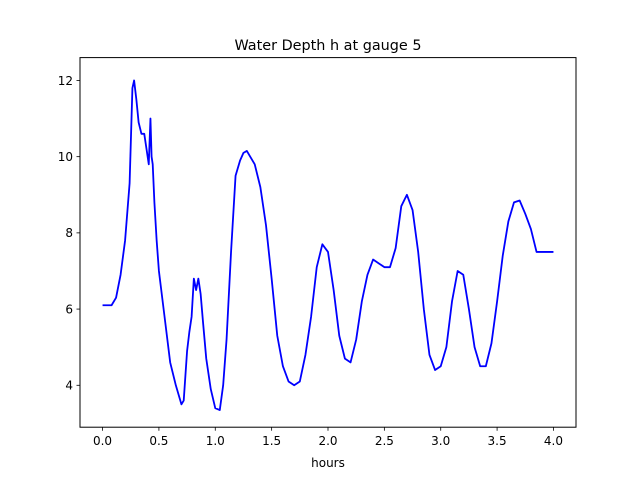 This screenshot has width=640, height=480. Describe the element at coordinates (384, 441) in the screenshot. I see `x-tick-label: 2.5` at that location.